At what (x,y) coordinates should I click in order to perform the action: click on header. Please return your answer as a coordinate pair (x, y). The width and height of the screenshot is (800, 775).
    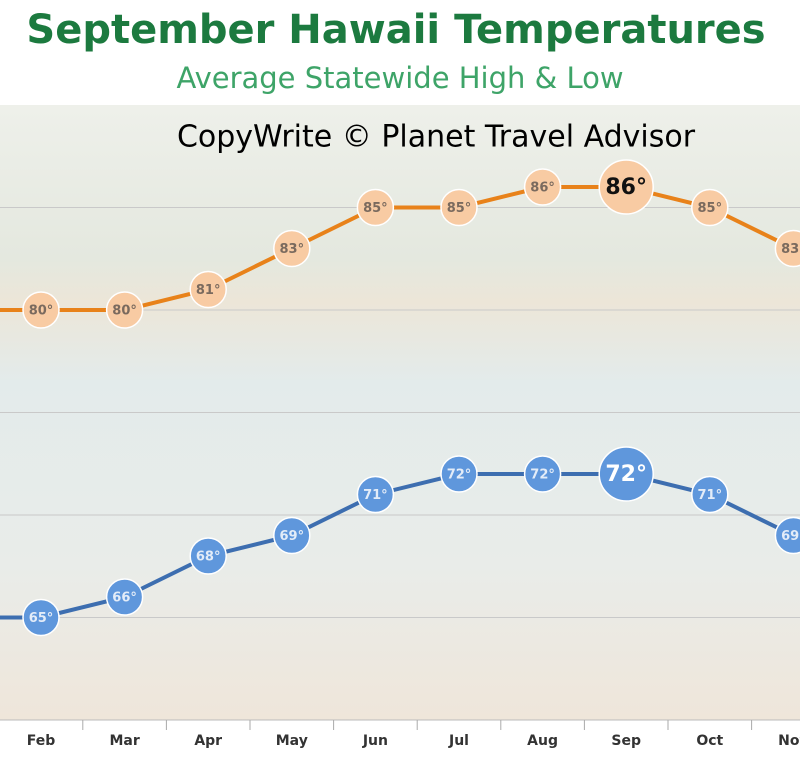
    Looking at the image, I should click on (400, 52).